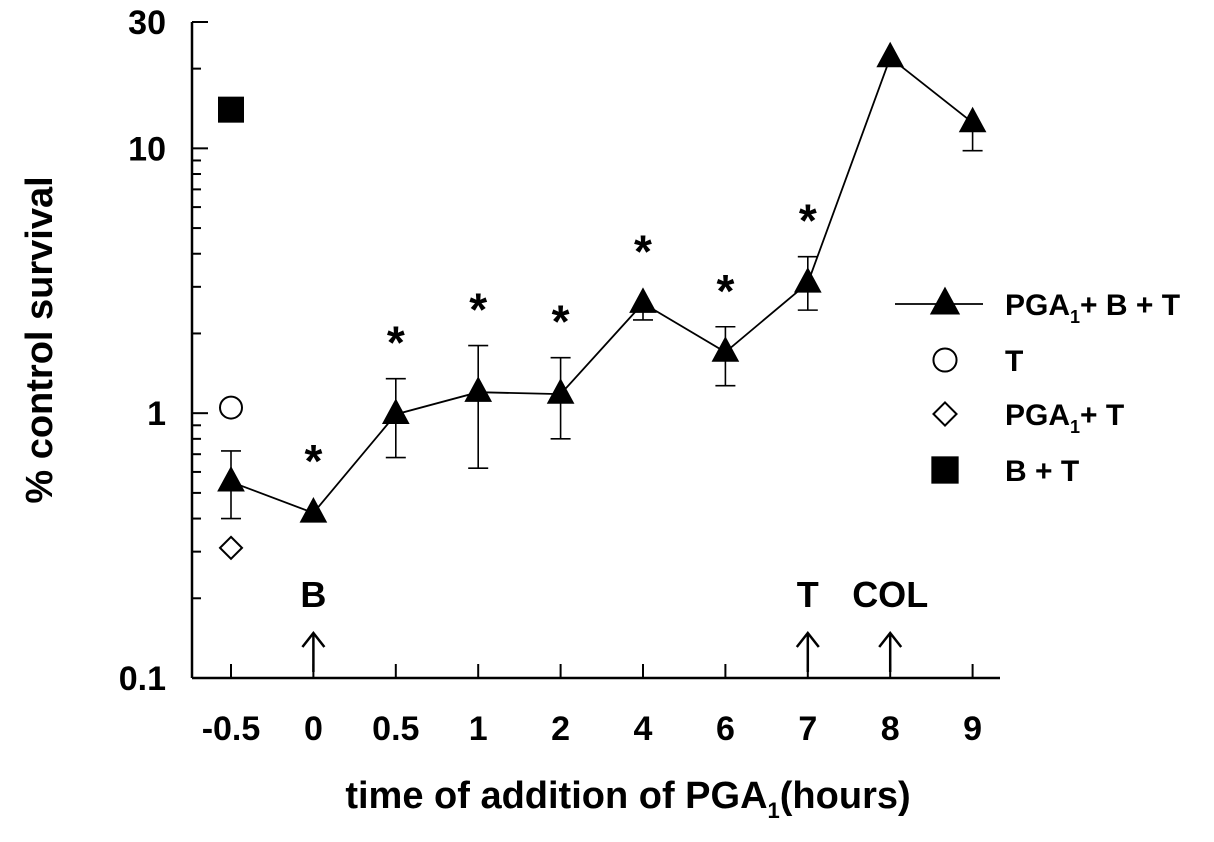  Describe the element at coordinates (560, 729) in the screenshot. I see `x-tick-label: 2` at that location.